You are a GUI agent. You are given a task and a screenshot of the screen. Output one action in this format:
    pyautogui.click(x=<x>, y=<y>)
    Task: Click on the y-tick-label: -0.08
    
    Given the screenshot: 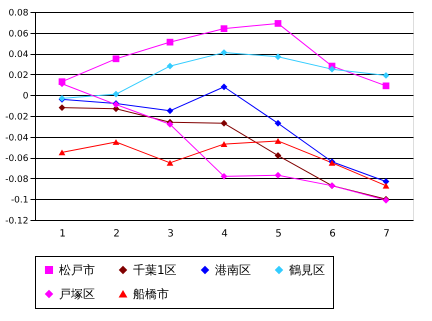 What is the action you would take?
    pyautogui.click(x=17, y=179)
    